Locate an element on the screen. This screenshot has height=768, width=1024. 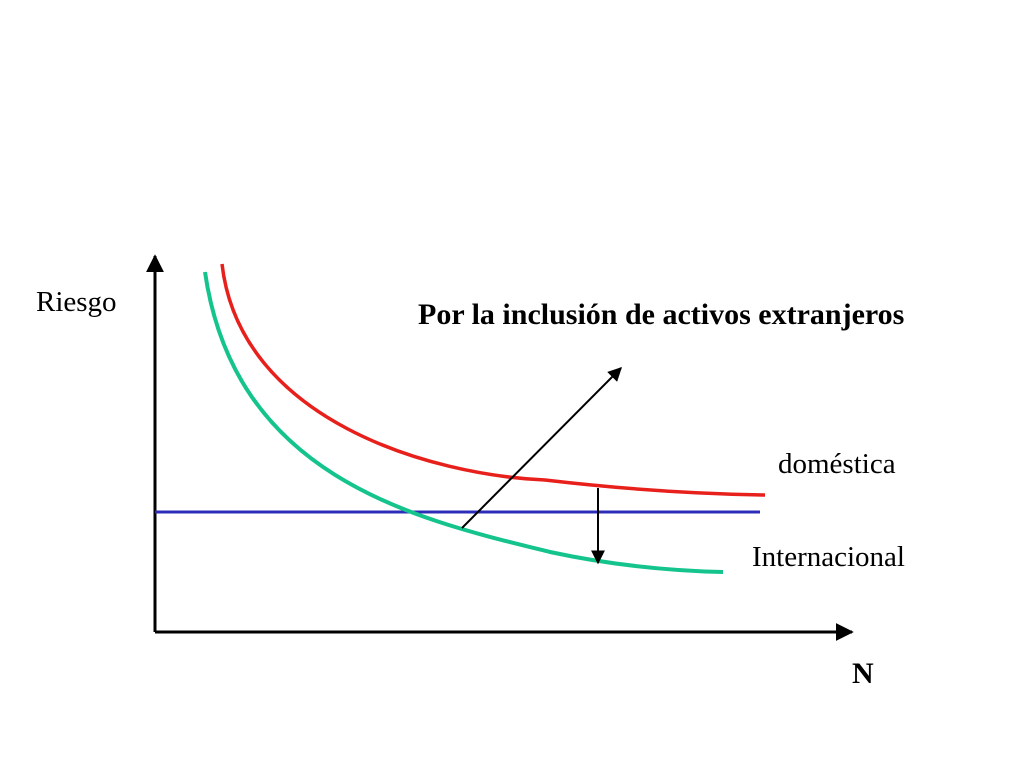
annotation-text: Por la inclusión de activos extranjeros is located at coordinates (661, 314).